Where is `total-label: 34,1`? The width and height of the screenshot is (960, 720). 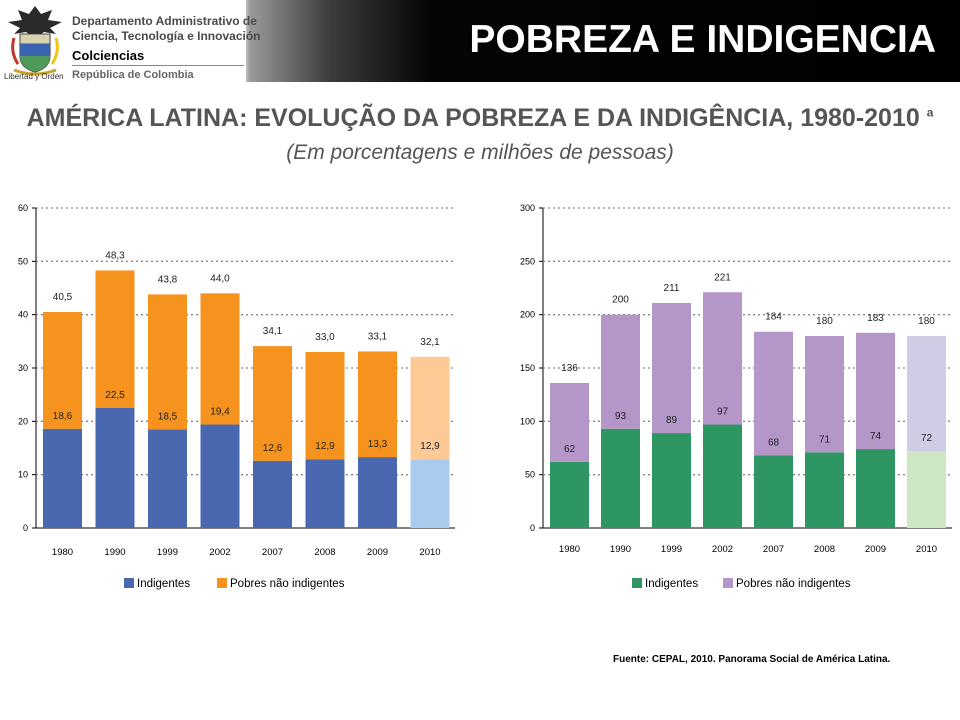
total-label: 34,1 is located at coordinates (273, 331).